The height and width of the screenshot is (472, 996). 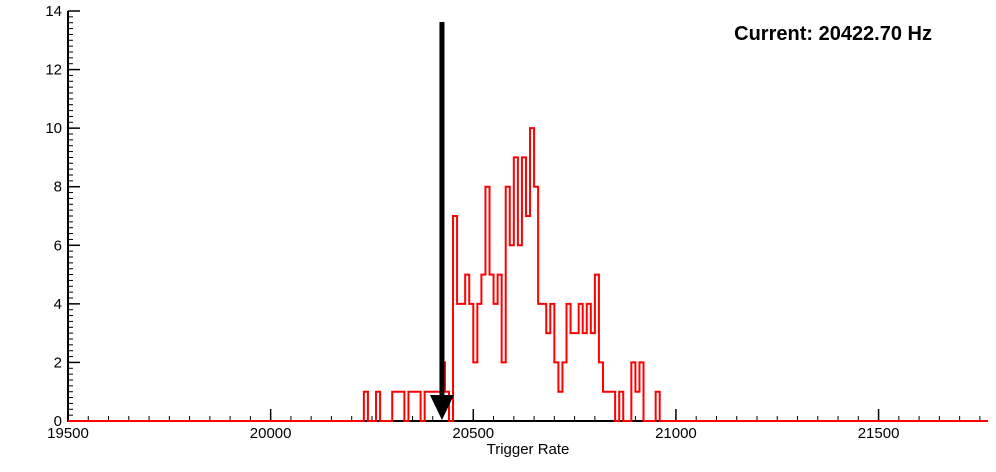 I want to click on y-tick-label: 10, so click(x=53, y=128).